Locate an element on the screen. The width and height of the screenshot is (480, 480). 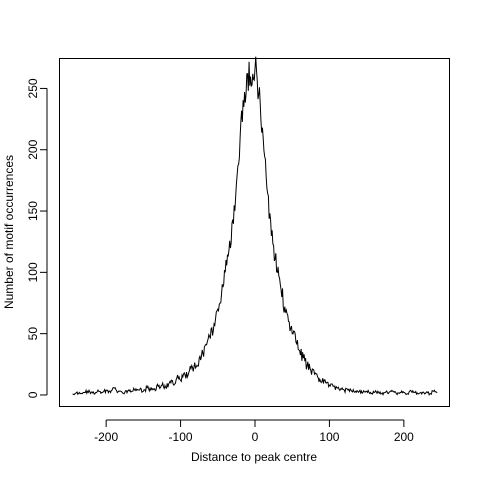
y-tick-label: 50 is located at coordinates (33, 334).